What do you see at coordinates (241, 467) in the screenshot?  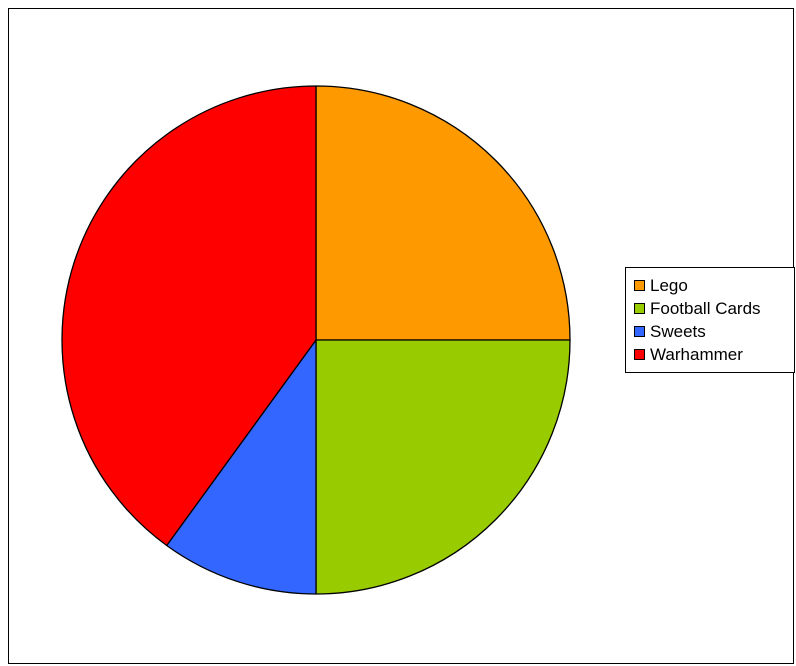 I see `pie-slice-sweets` at bounding box center [241, 467].